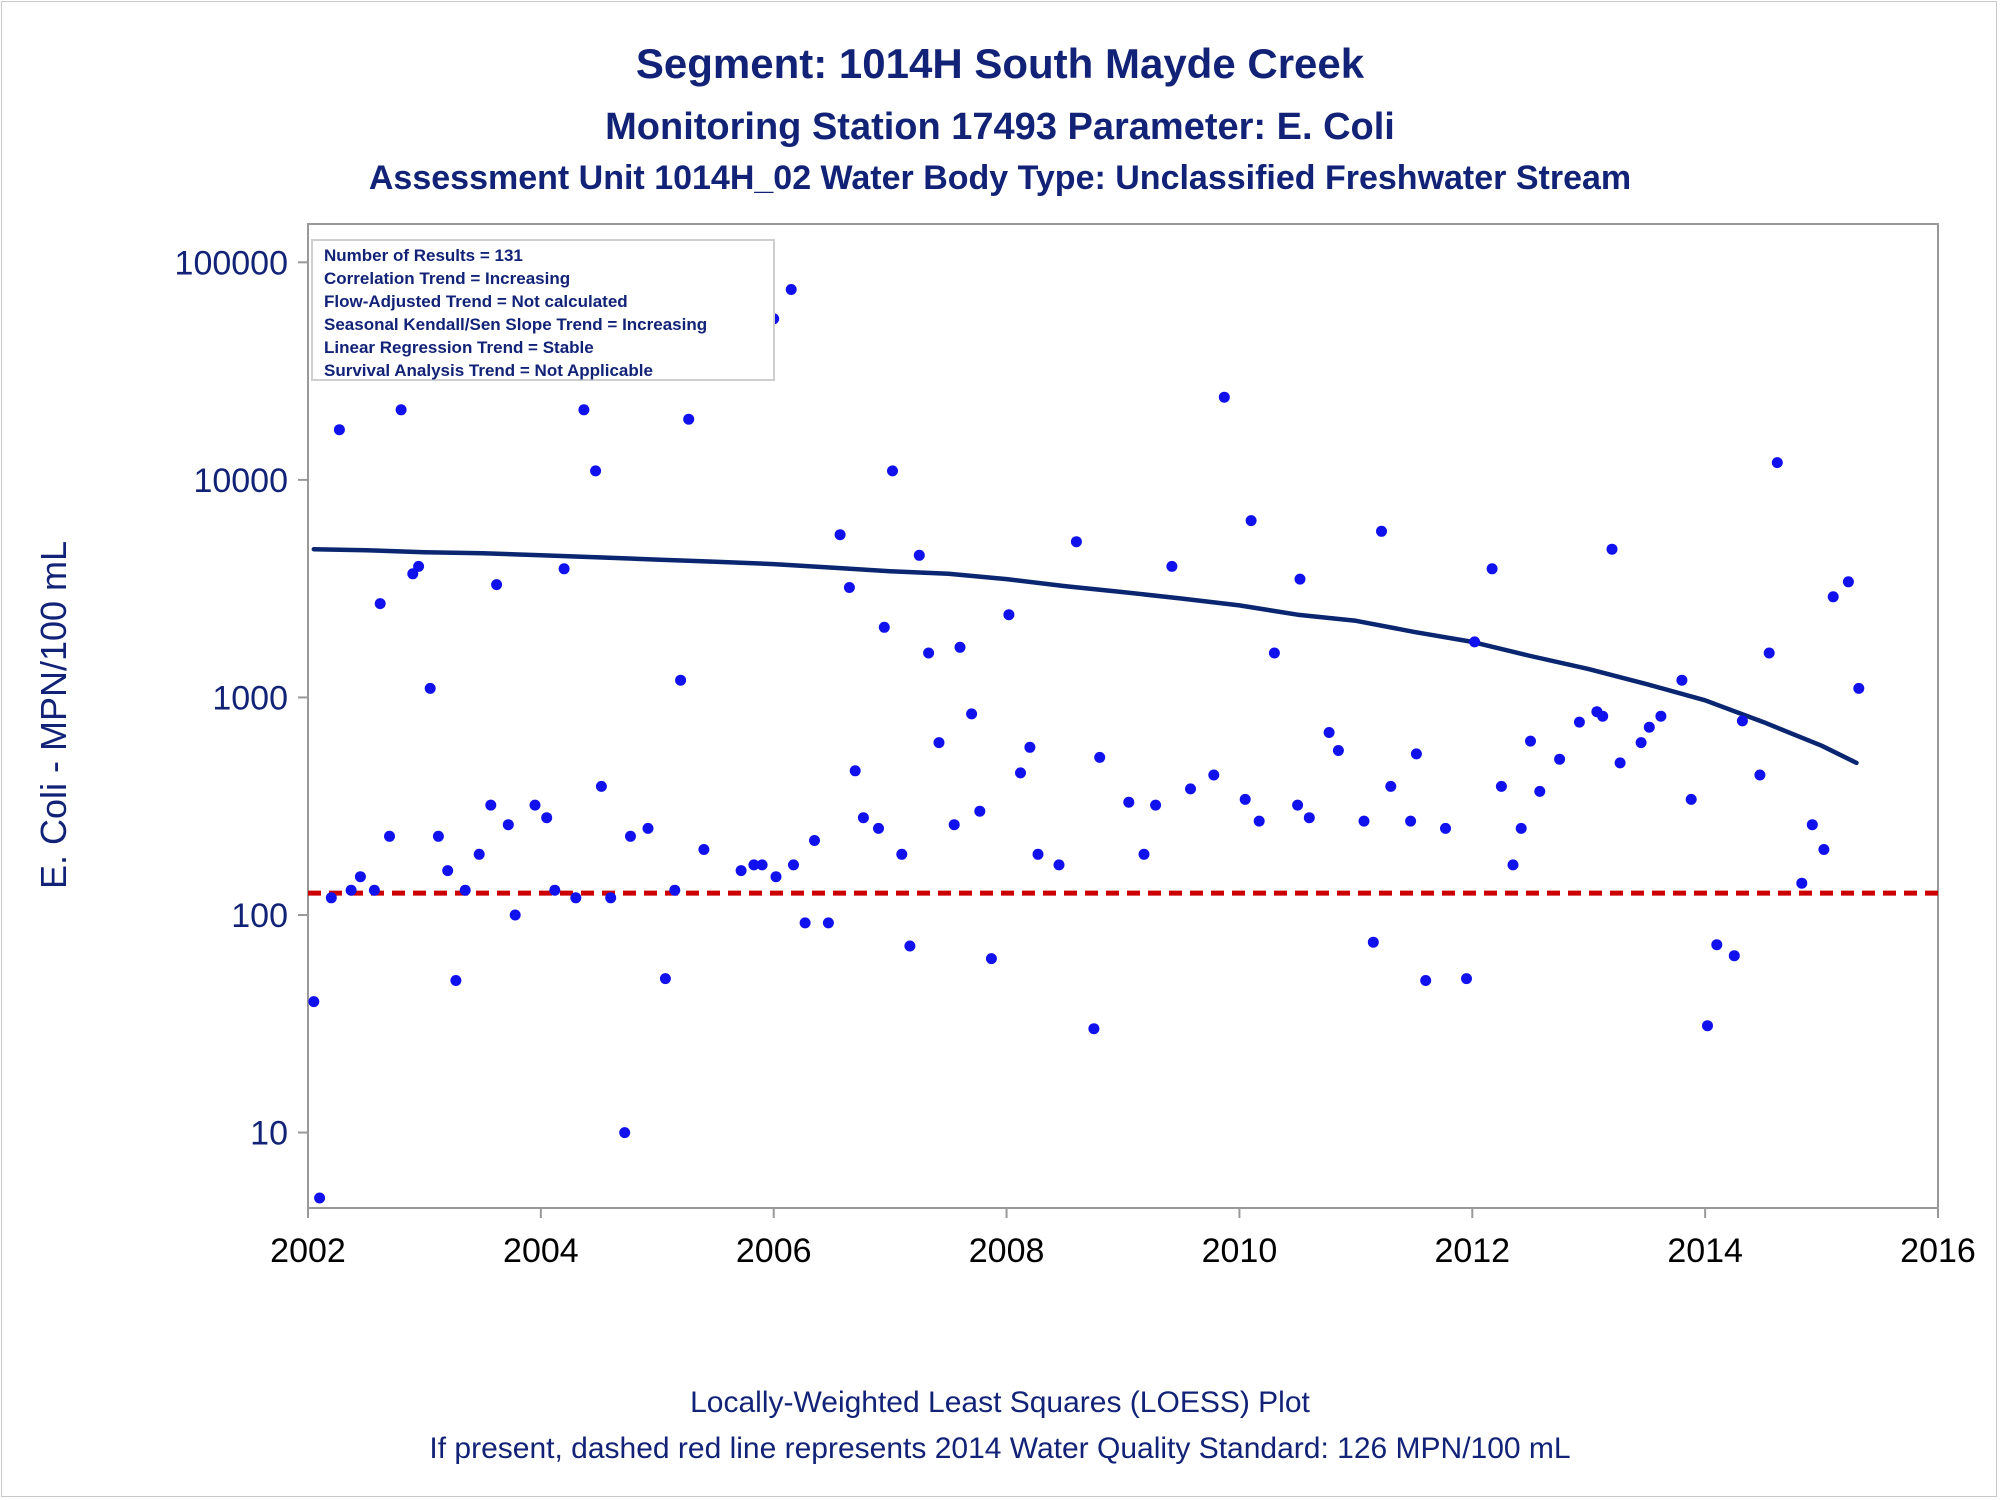 This screenshot has height=1500, width=2000. I want to click on y-tick-label: 100000, so click(231, 263).